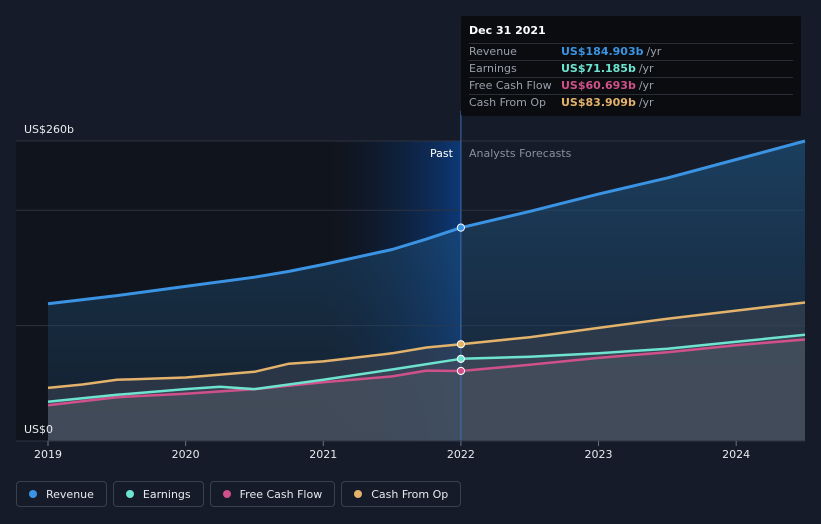  What do you see at coordinates (461, 358) in the screenshot?
I see `earnings-marker` at bounding box center [461, 358].